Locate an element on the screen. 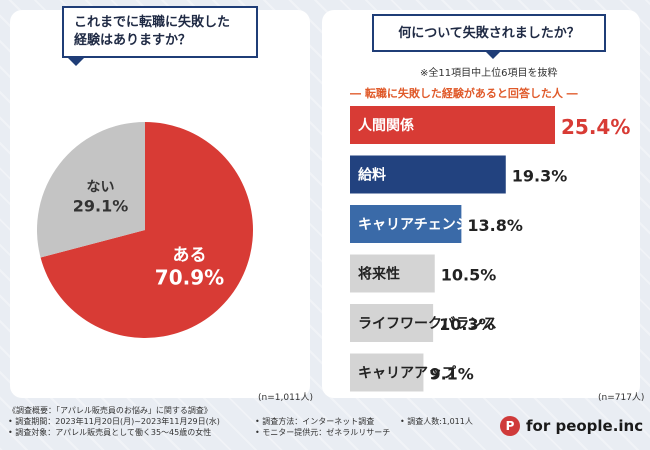  footer-target: • 調査対象：アパレル販売員として働く35～45歳の女性 is located at coordinates (110, 432).